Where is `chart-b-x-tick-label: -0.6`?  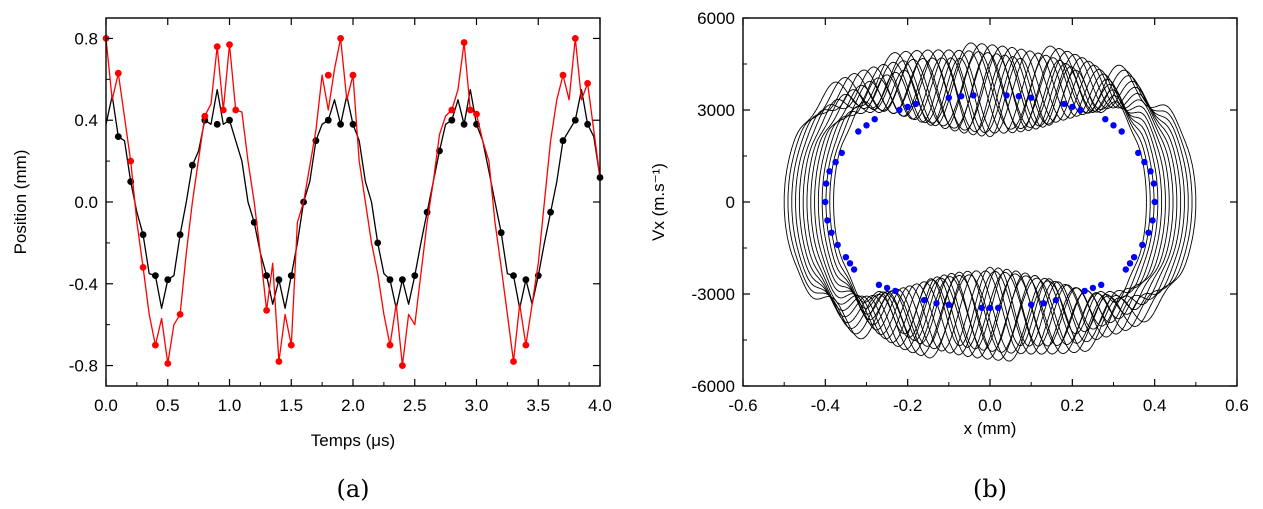
chart-b-x-tick-label: -0.6 is located at coordinates (742, 405).